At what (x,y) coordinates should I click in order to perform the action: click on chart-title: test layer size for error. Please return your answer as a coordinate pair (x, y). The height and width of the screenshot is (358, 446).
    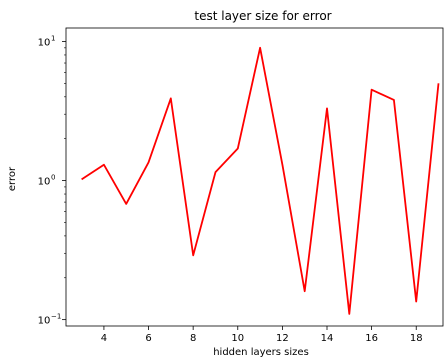
    Looking at the image, I should click on (262, 16).